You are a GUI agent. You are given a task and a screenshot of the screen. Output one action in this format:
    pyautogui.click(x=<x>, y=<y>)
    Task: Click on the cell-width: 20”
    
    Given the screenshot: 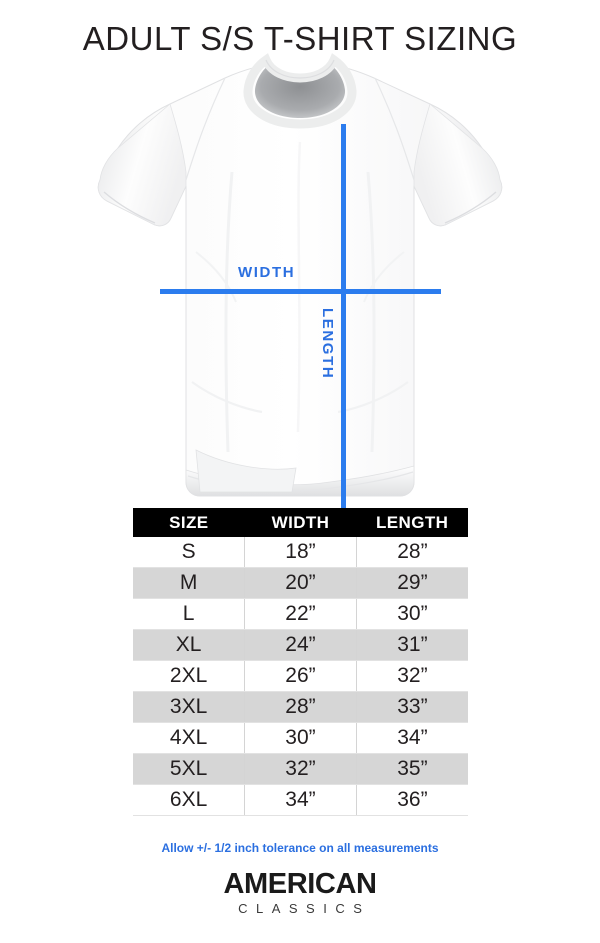 What is the action you would take?
    pyautogui.click(x=300, y=583)
    